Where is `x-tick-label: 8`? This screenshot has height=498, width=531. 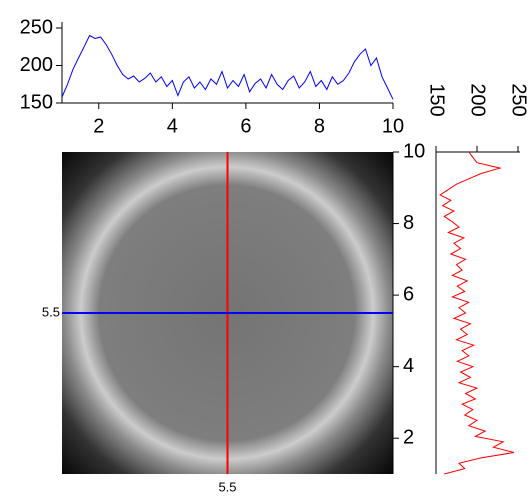
x-tick-label: 8 is located at coordinates (319, 126).